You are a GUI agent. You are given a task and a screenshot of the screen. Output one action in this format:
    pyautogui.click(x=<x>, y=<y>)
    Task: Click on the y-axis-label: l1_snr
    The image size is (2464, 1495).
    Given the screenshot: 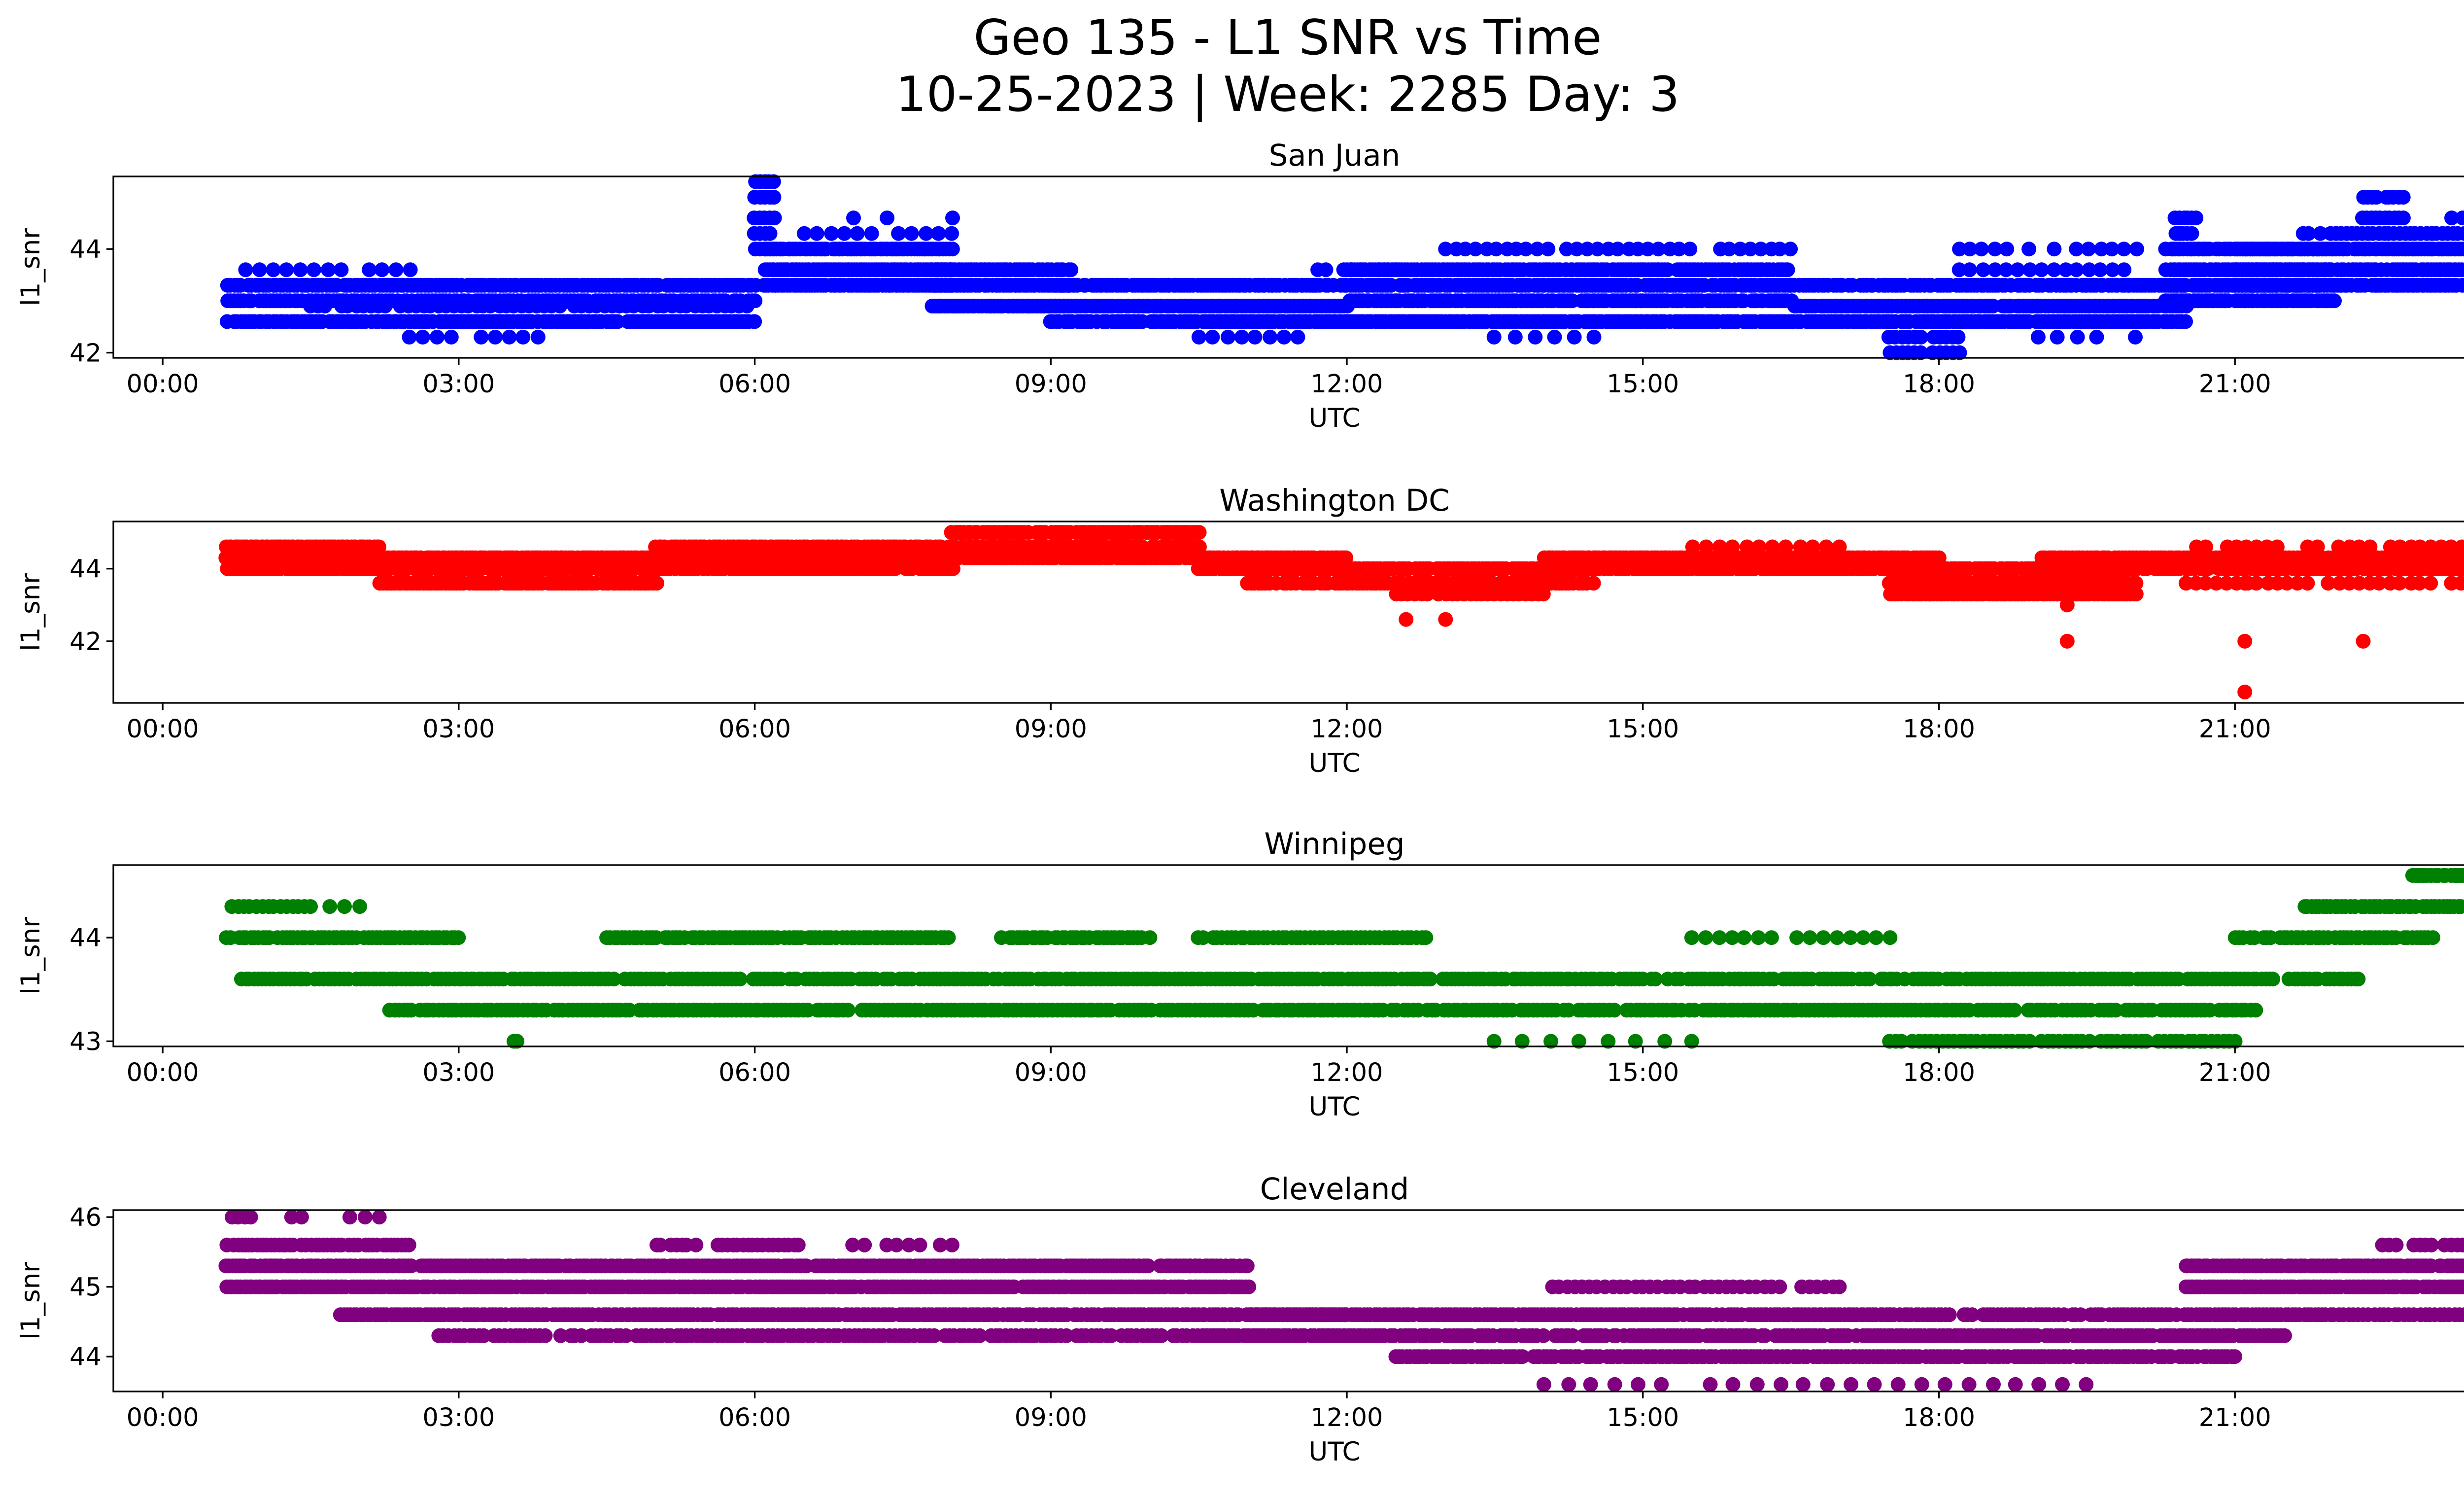 What is the action you would take?
    pyautogui.click(x=31, y=267)
    